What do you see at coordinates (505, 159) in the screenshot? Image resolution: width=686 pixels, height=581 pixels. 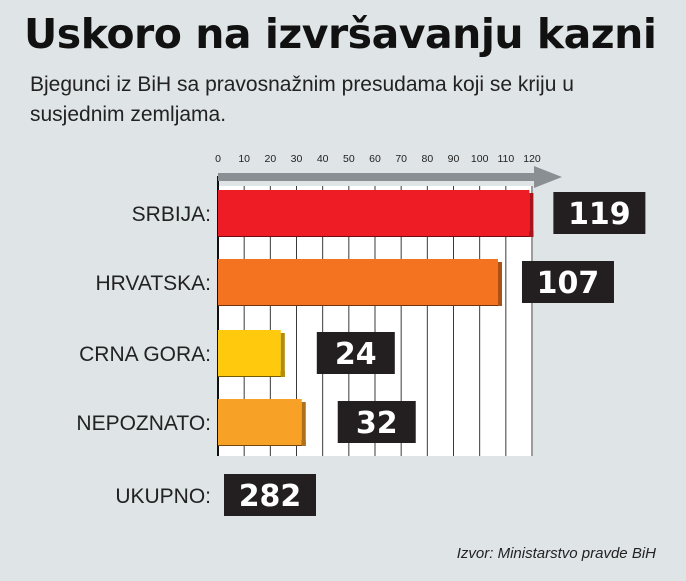 I see `x-tick-label: 110` at bounding box center [505, 159].